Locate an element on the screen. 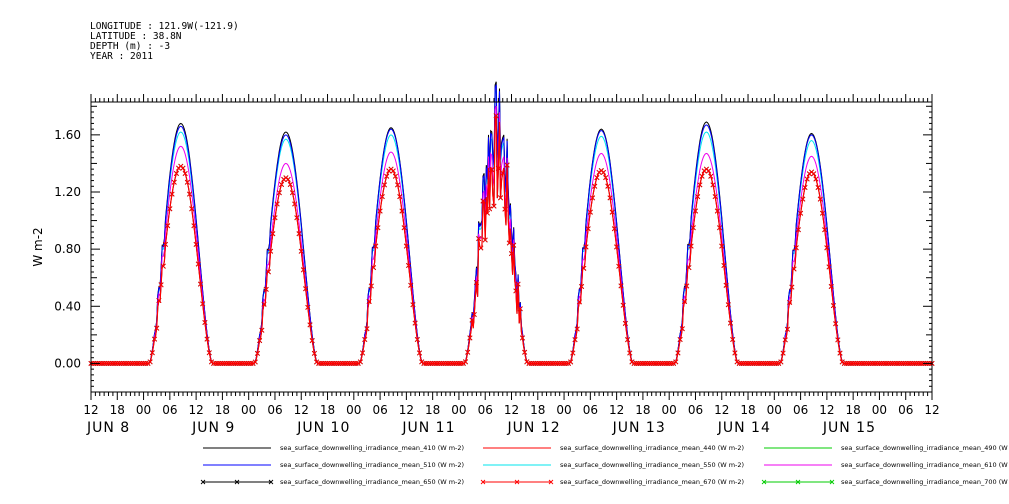  y-tick-label: 1.20 is located at coordinates (67, 192).